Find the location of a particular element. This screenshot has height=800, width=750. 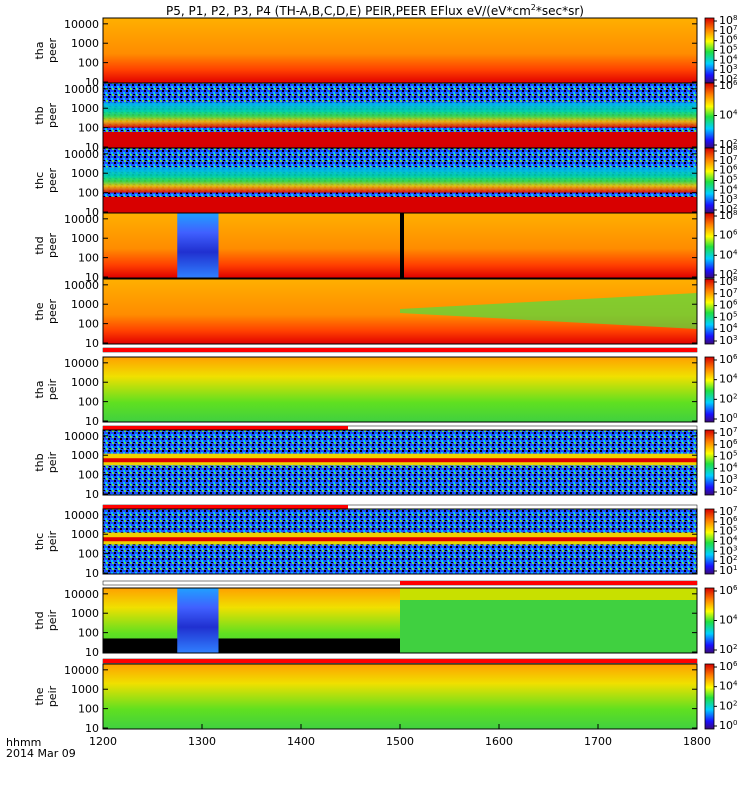

x-tick-label: 1200 is located at coordinates (103, 741).